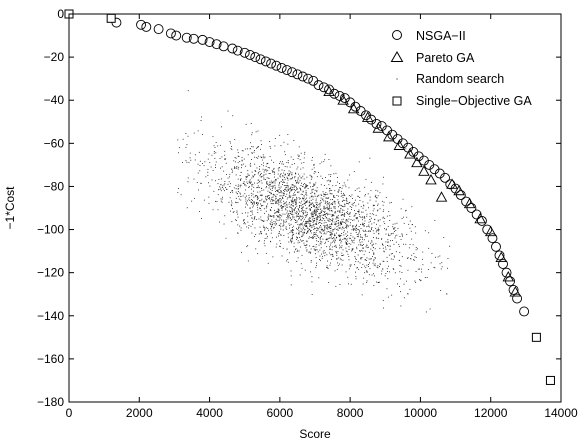 Image resolution: width=587 pixels, height=445 pixels. Describe the element at coordinates (111, 18) in the screenshot. I see `single-objective-ga-point` at that location.